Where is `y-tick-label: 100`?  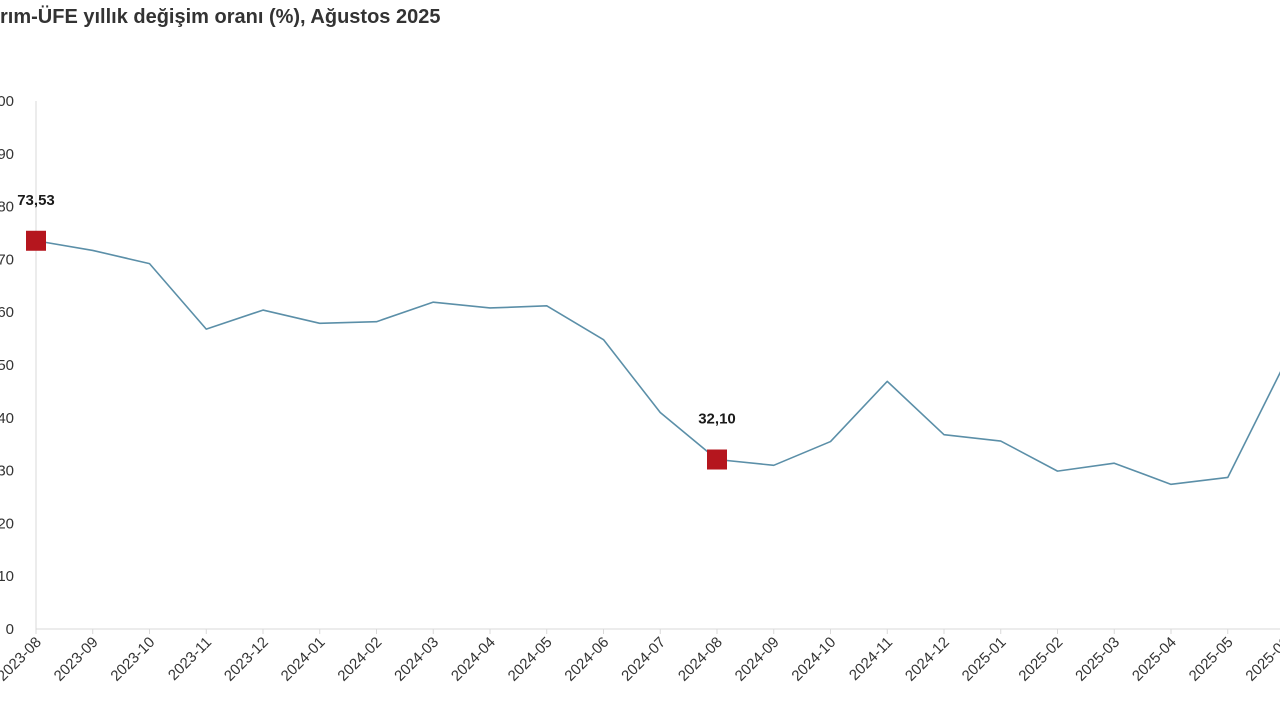
y-tick-label: 100 is located at coordinates (7, 101).